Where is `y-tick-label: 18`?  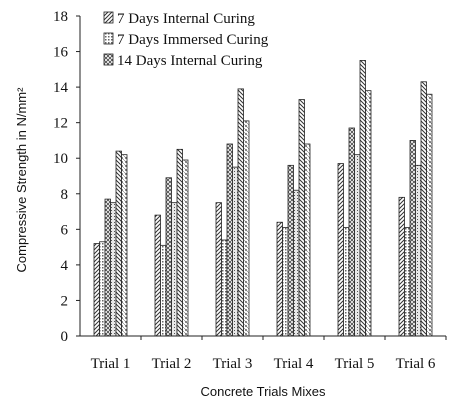
y-tick-label: 18 is located at coordinates (60, 17).